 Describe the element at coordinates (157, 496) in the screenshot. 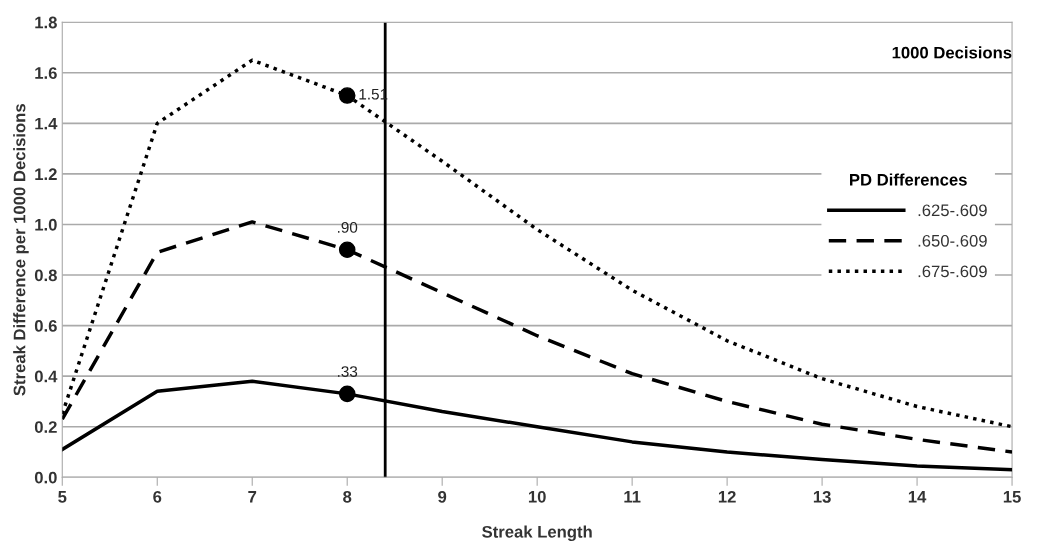

I see `x-tick-label: 6` at that location.